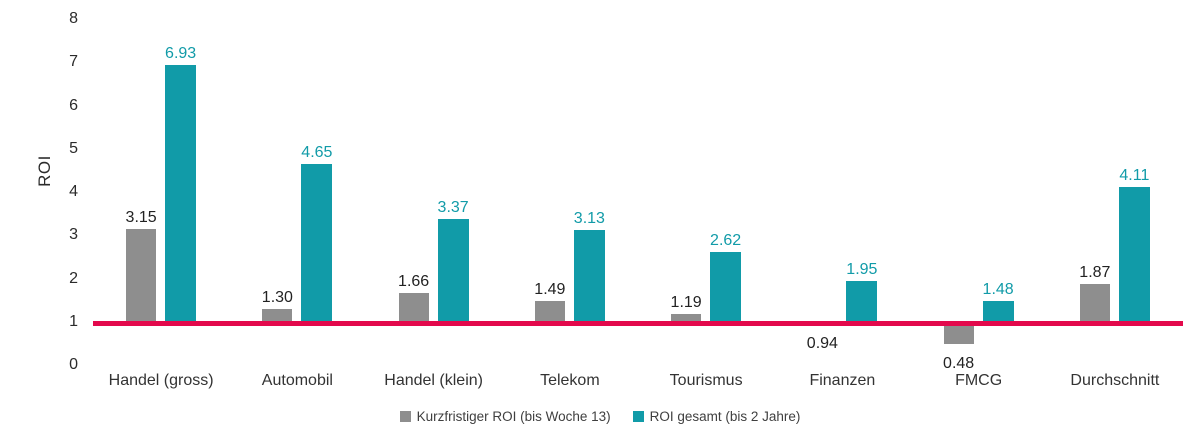  I want to click on value-label: 1.49, so click(550, 289).